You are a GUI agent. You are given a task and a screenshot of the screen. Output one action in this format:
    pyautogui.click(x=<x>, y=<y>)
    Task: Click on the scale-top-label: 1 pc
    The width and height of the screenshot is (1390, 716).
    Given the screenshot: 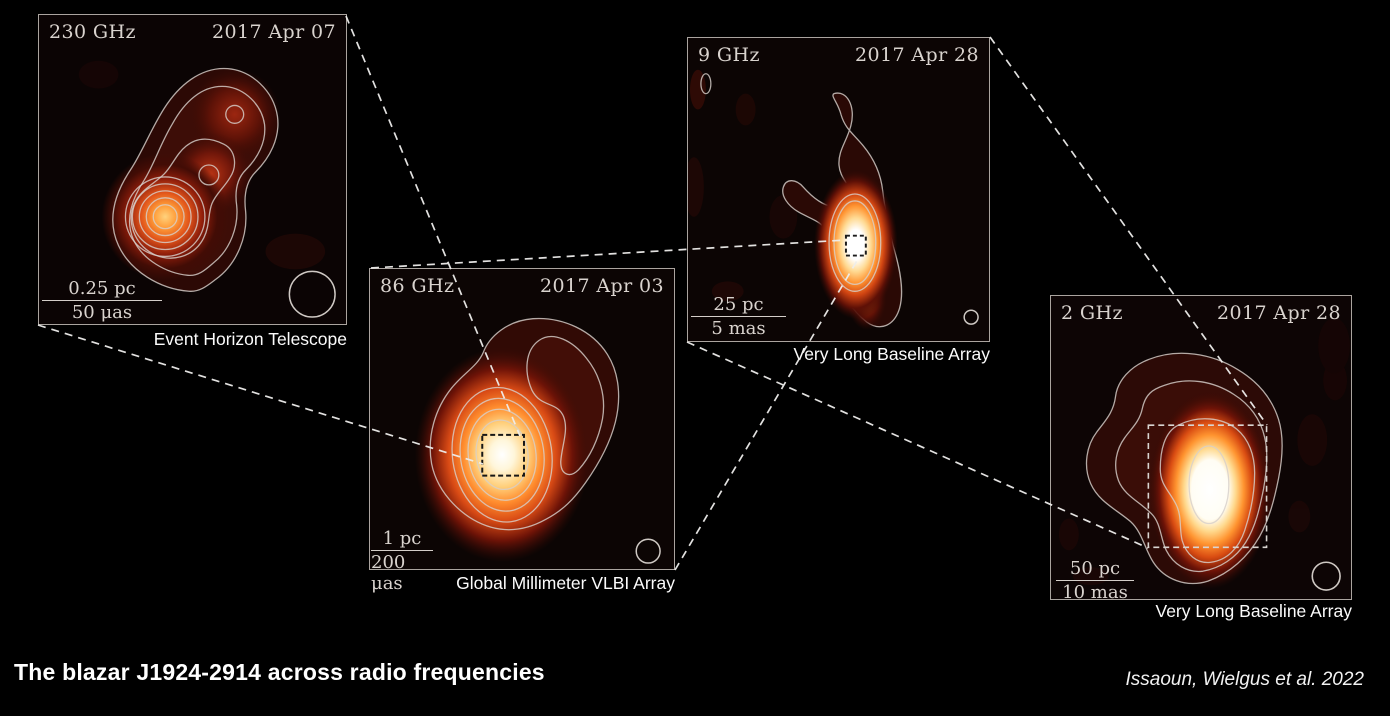 What is the action you would take?
    pyautogui.click(x=402, y=538)
    